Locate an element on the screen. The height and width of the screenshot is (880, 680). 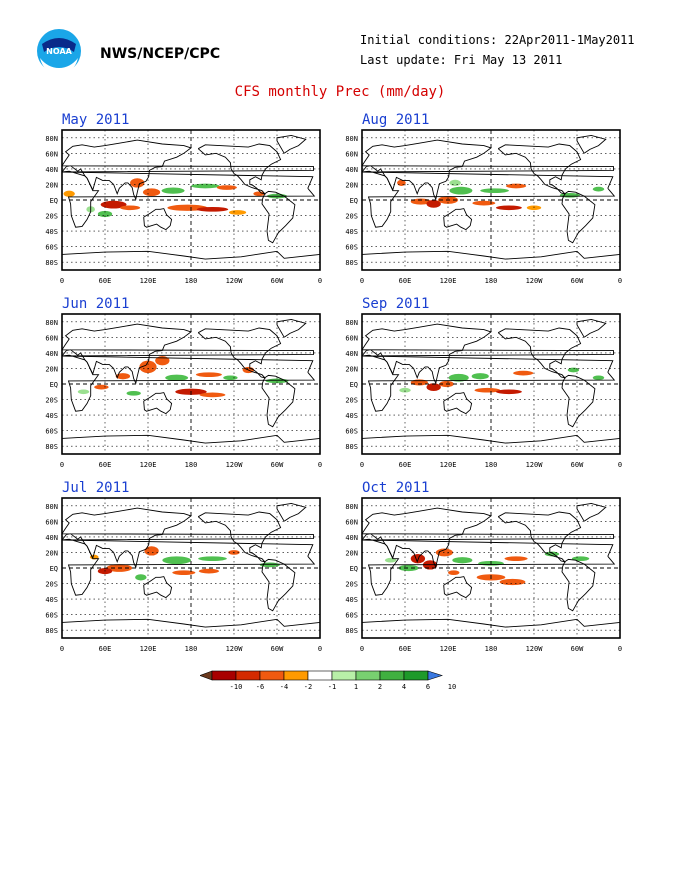
organization-name: NWS/NCEP/CPC is located at coordinates (160, 54).